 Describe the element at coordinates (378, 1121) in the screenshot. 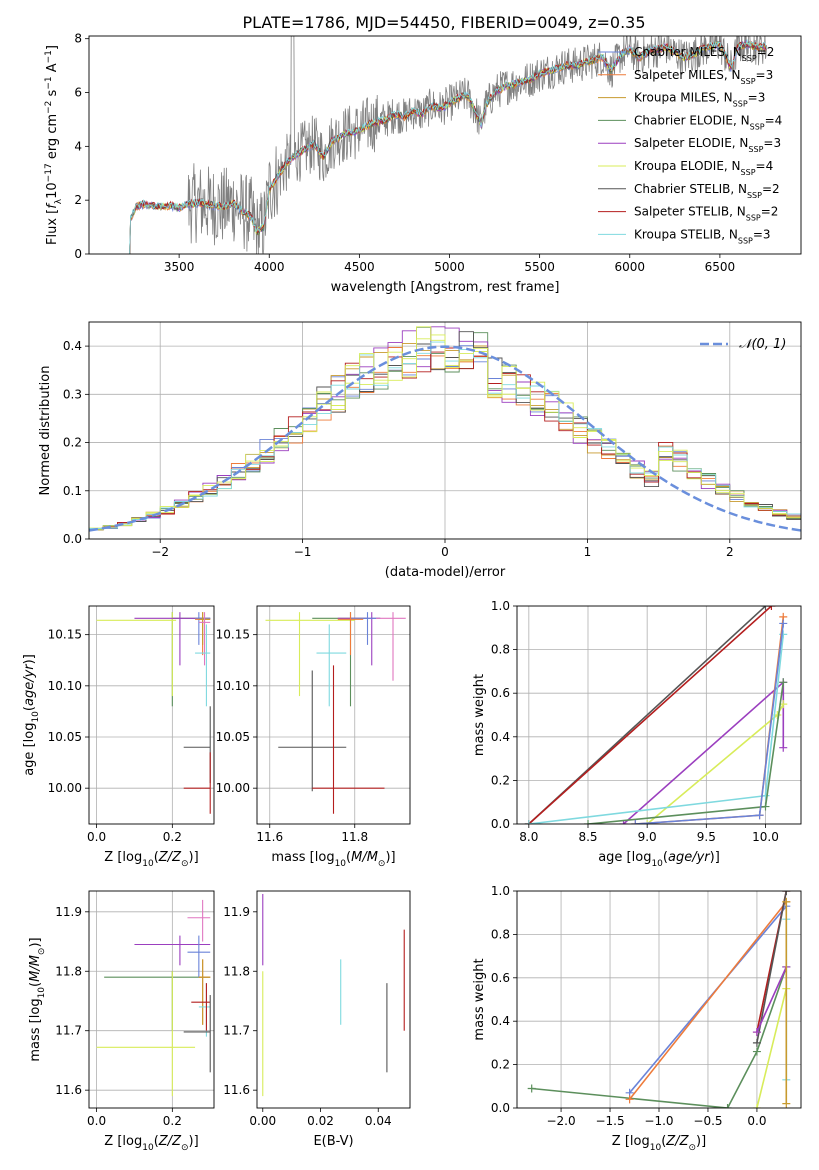

I see `x-tick-label: 0.04` at that location.